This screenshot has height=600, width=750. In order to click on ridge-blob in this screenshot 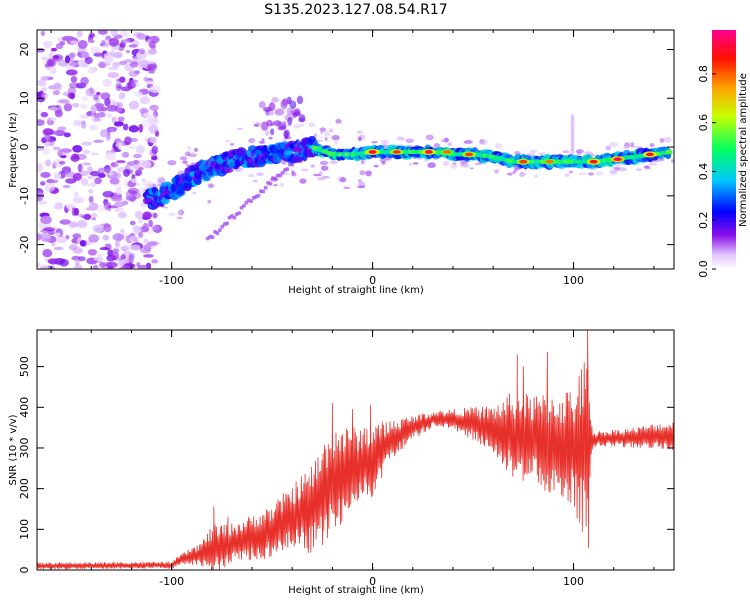, I will do `click(180, 192)`.